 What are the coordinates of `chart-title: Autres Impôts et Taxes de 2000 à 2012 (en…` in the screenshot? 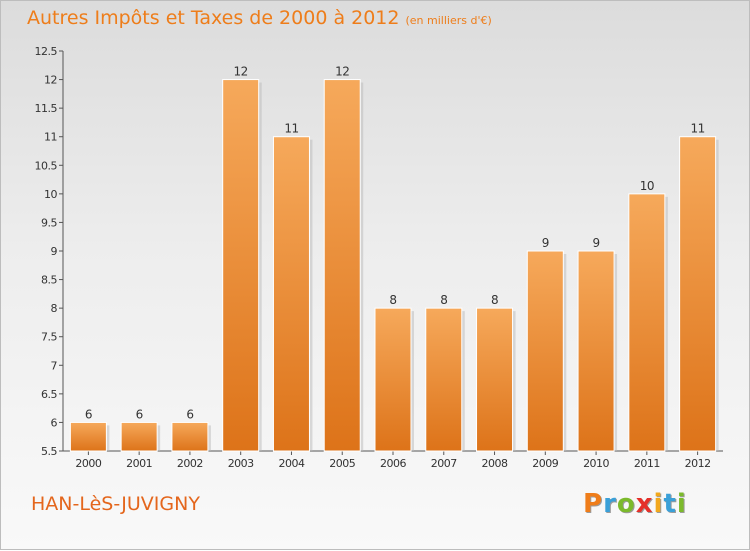 It's located at (259, 18).